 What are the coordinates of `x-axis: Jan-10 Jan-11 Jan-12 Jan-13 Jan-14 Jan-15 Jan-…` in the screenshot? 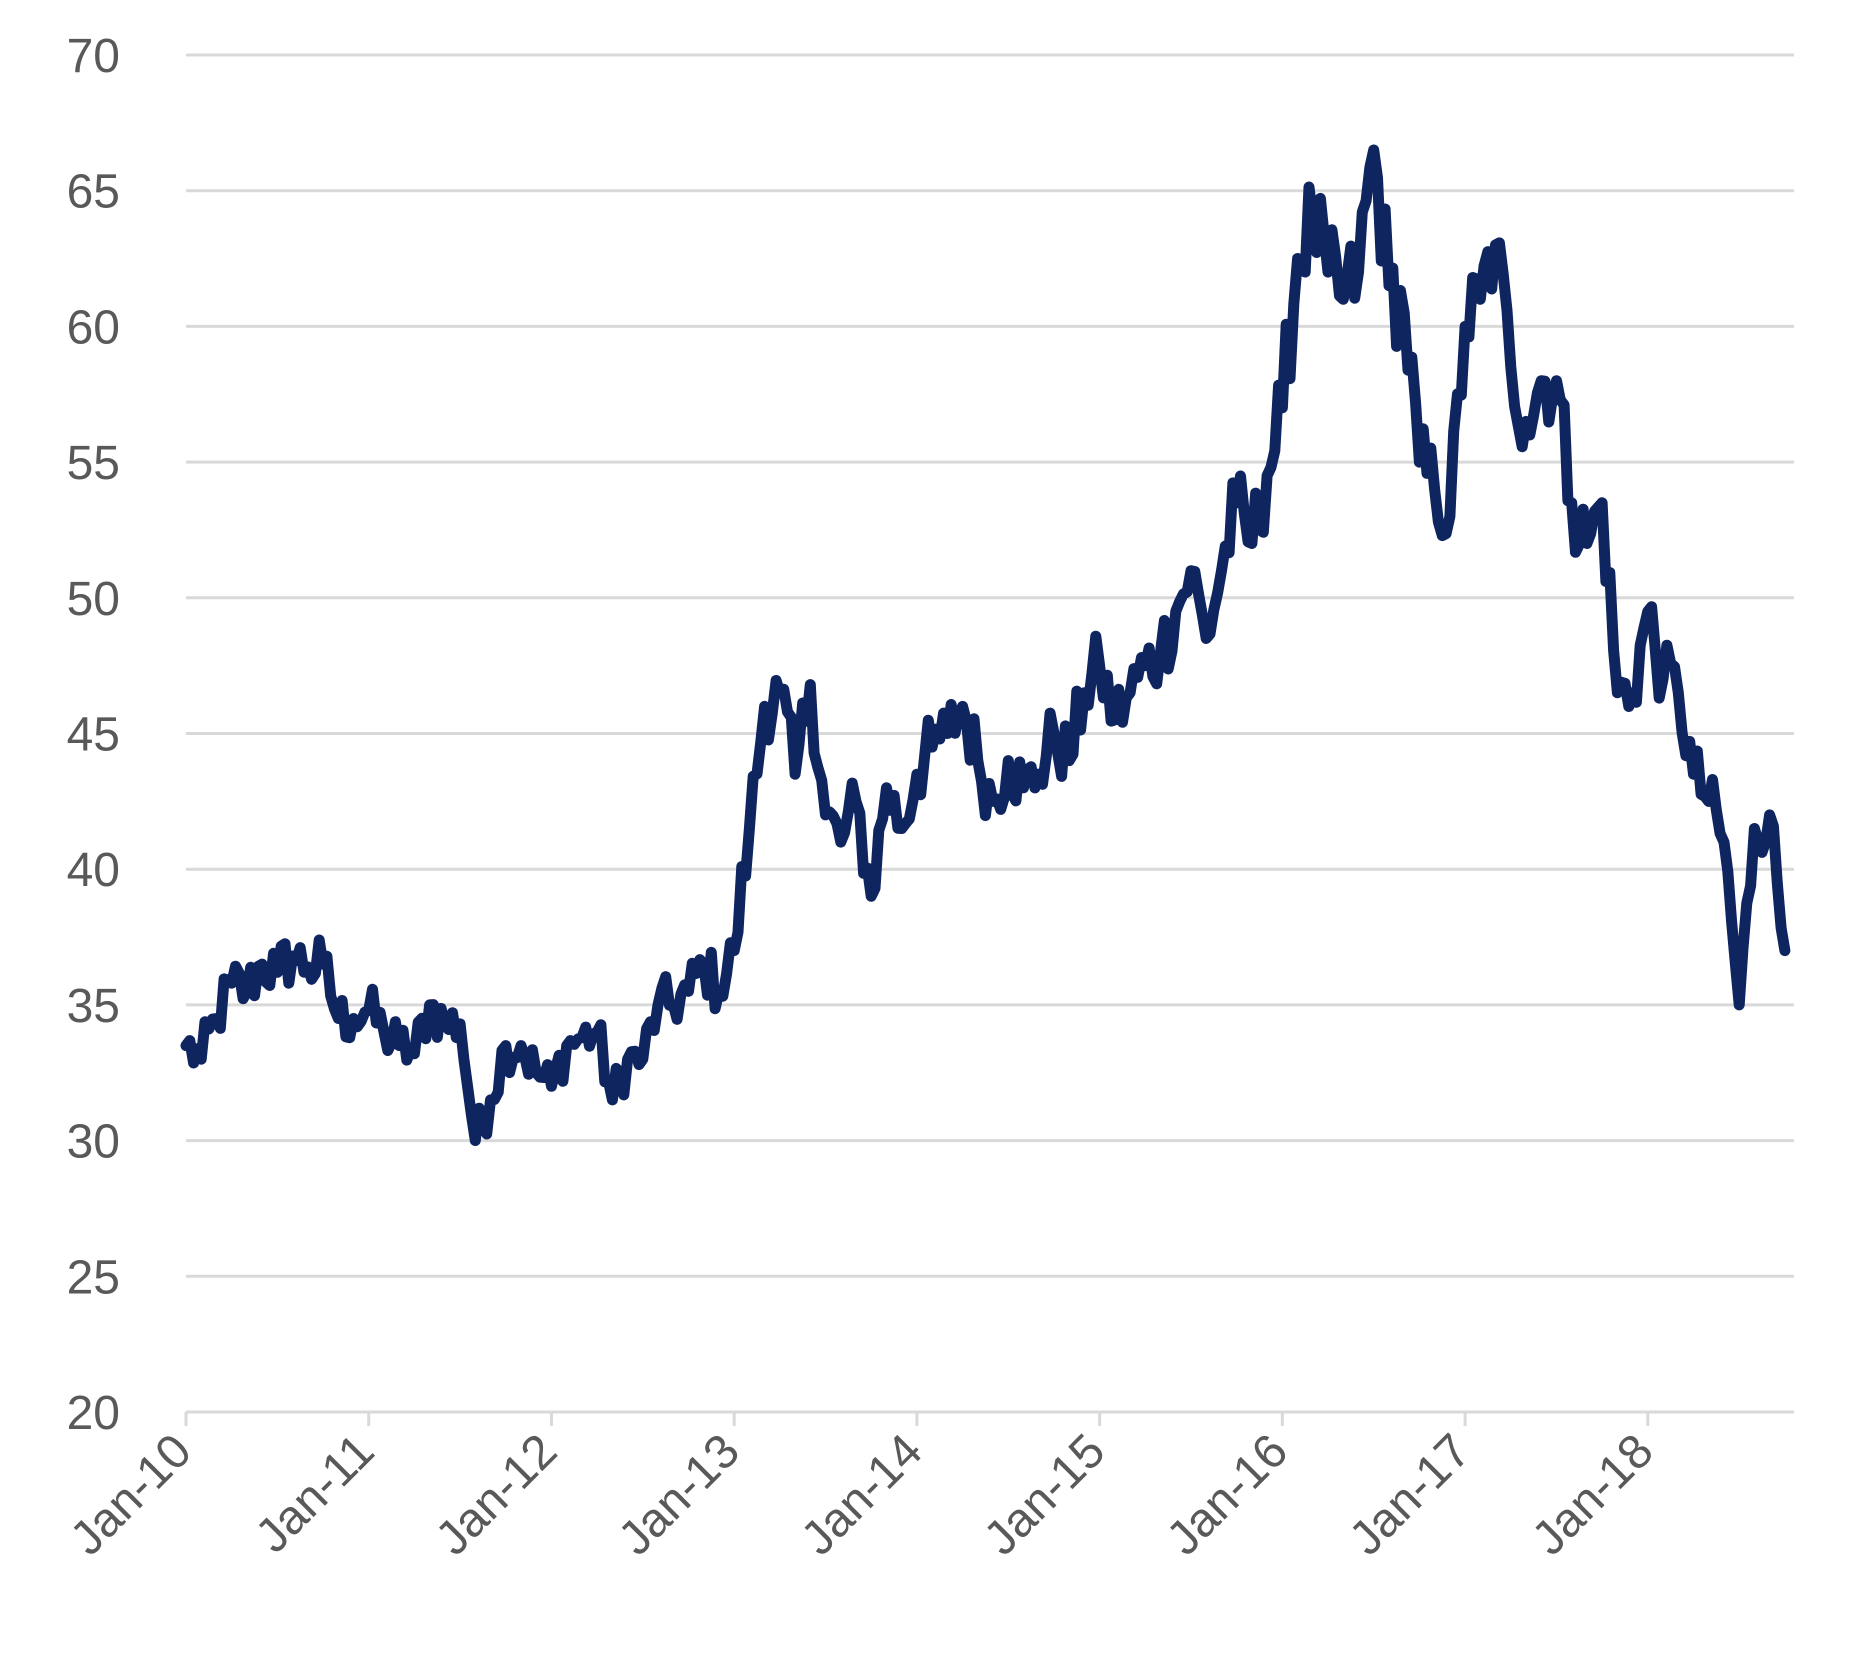 It's located at (927, 1488).